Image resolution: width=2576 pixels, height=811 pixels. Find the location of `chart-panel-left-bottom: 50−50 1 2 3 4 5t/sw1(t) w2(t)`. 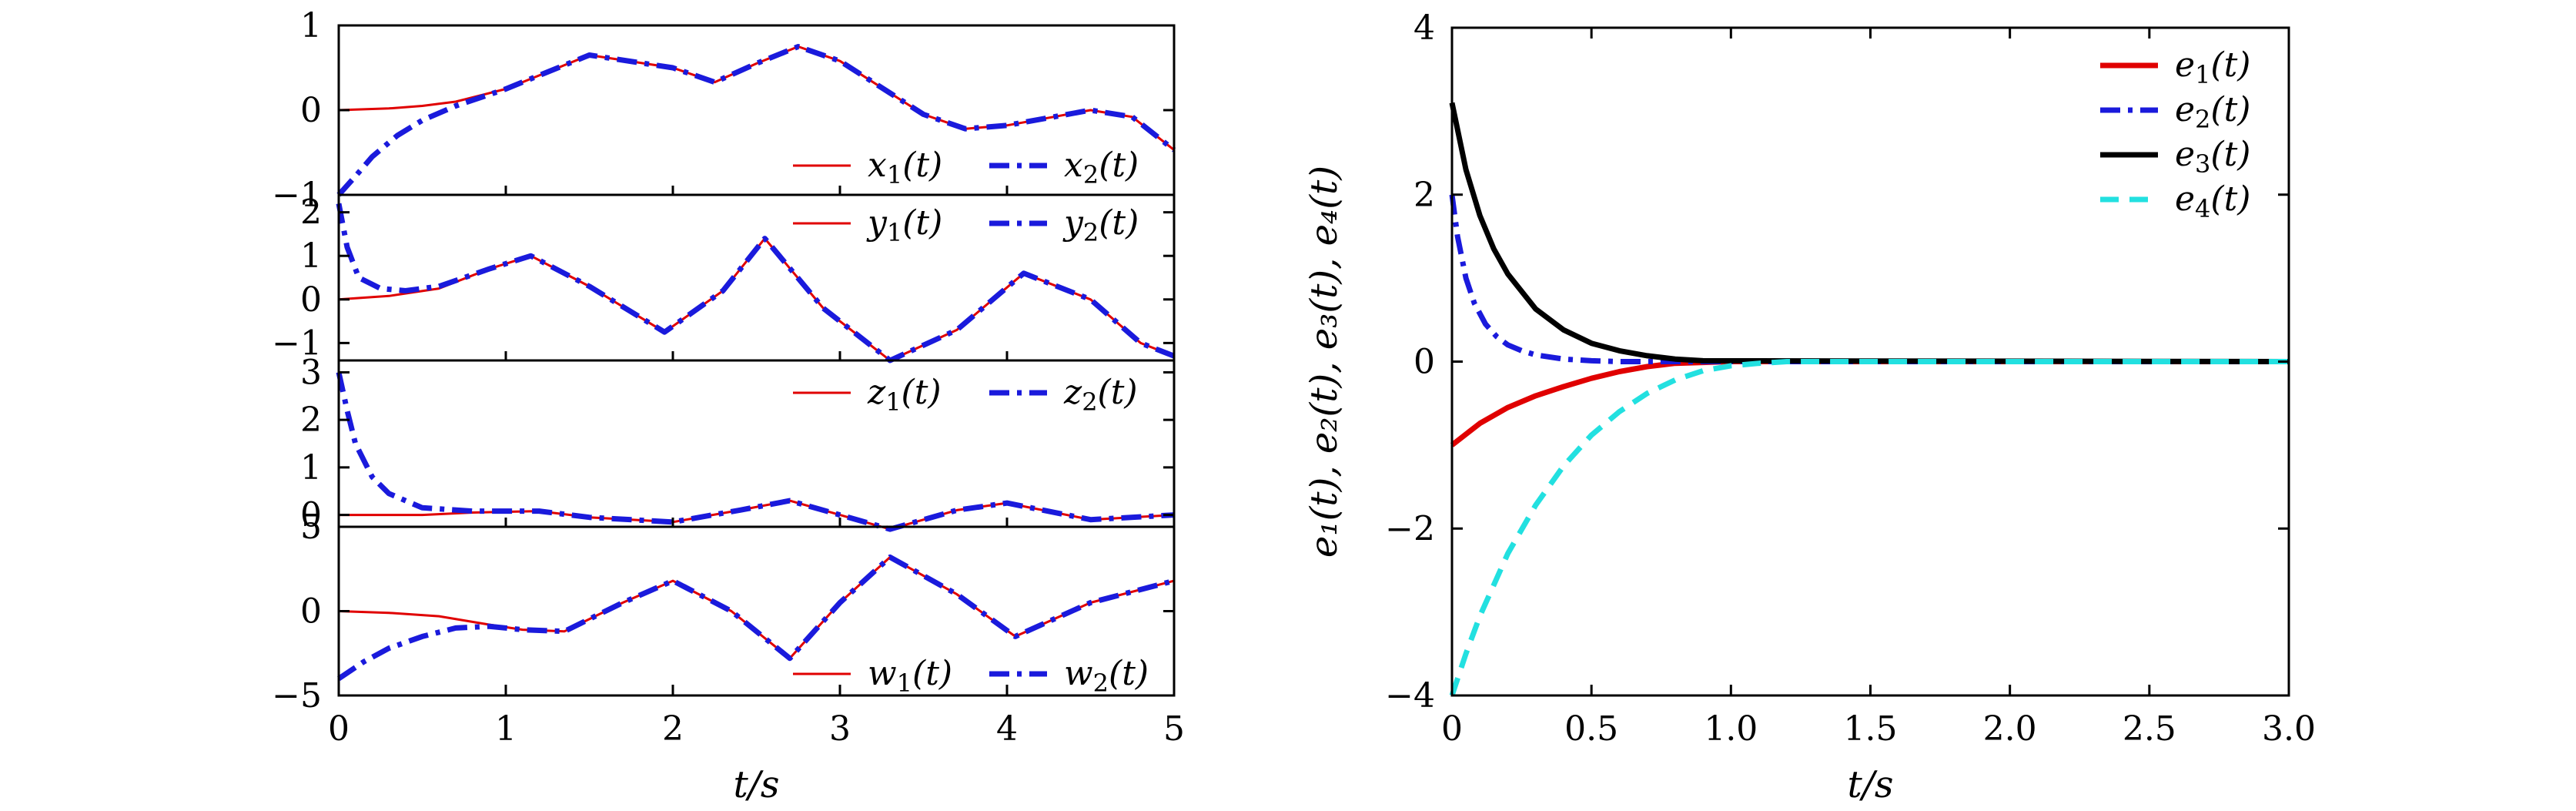

chart-panel-left-bottom: 50−50 1 2 3 4 5t/sw1(t) w2(t) is located at coordinates (729, 657).